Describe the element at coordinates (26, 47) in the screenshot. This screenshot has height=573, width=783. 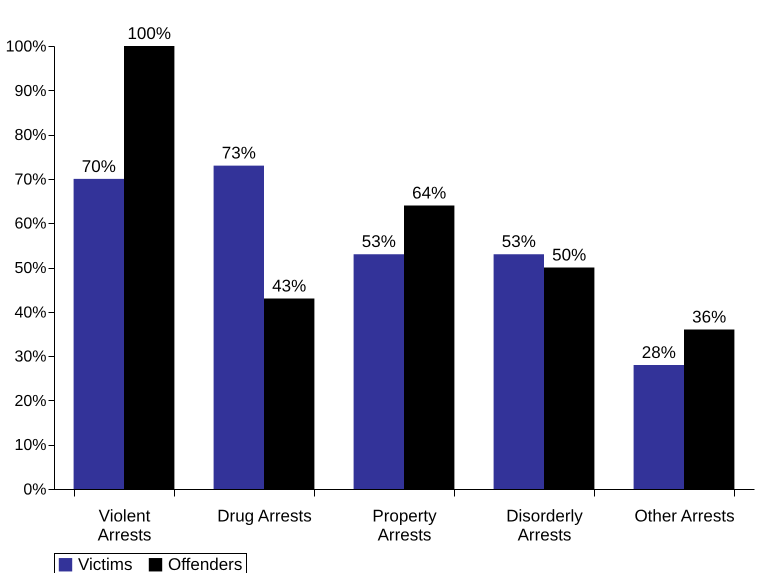
I see `y-tick-label: 100%` at that location.